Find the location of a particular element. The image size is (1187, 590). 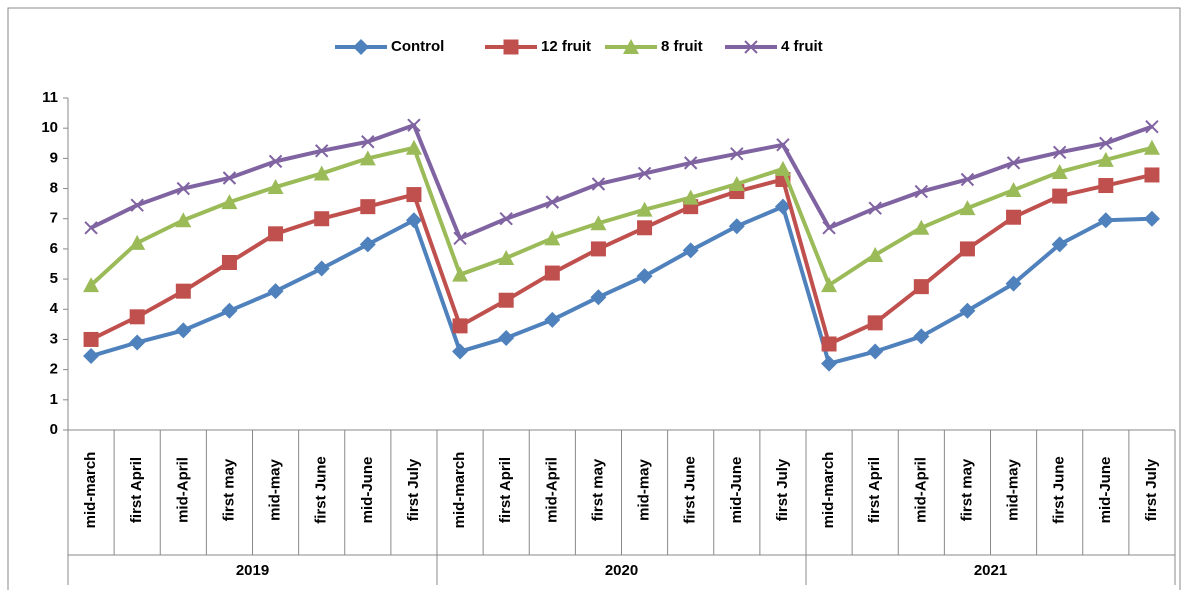

x-tick-label: first June is located at coordinates (690, 490).